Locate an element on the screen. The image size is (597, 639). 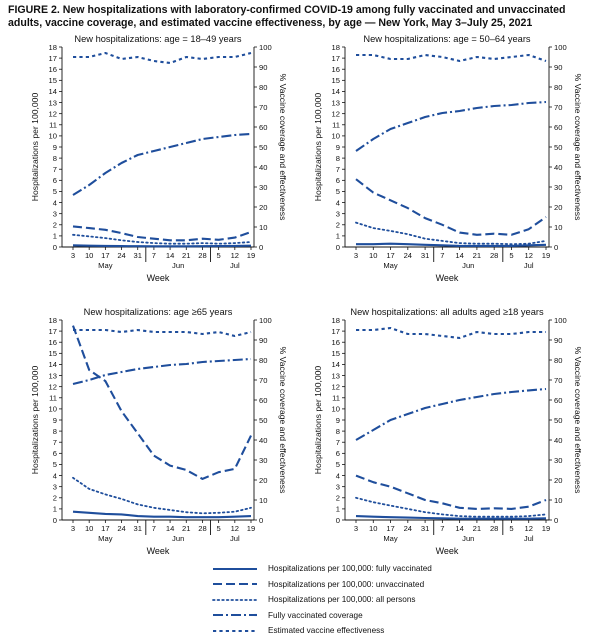
y2-tick-label: 90 is located at coordinates (558, 67).